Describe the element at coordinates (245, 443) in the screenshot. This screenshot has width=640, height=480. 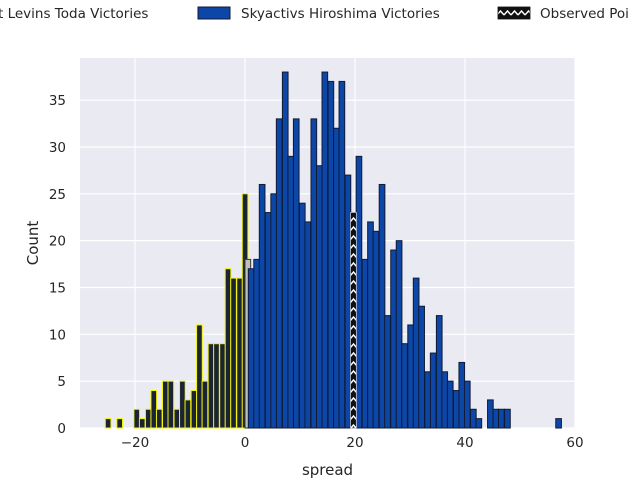
I see `x-tick-label: 0` at that location.